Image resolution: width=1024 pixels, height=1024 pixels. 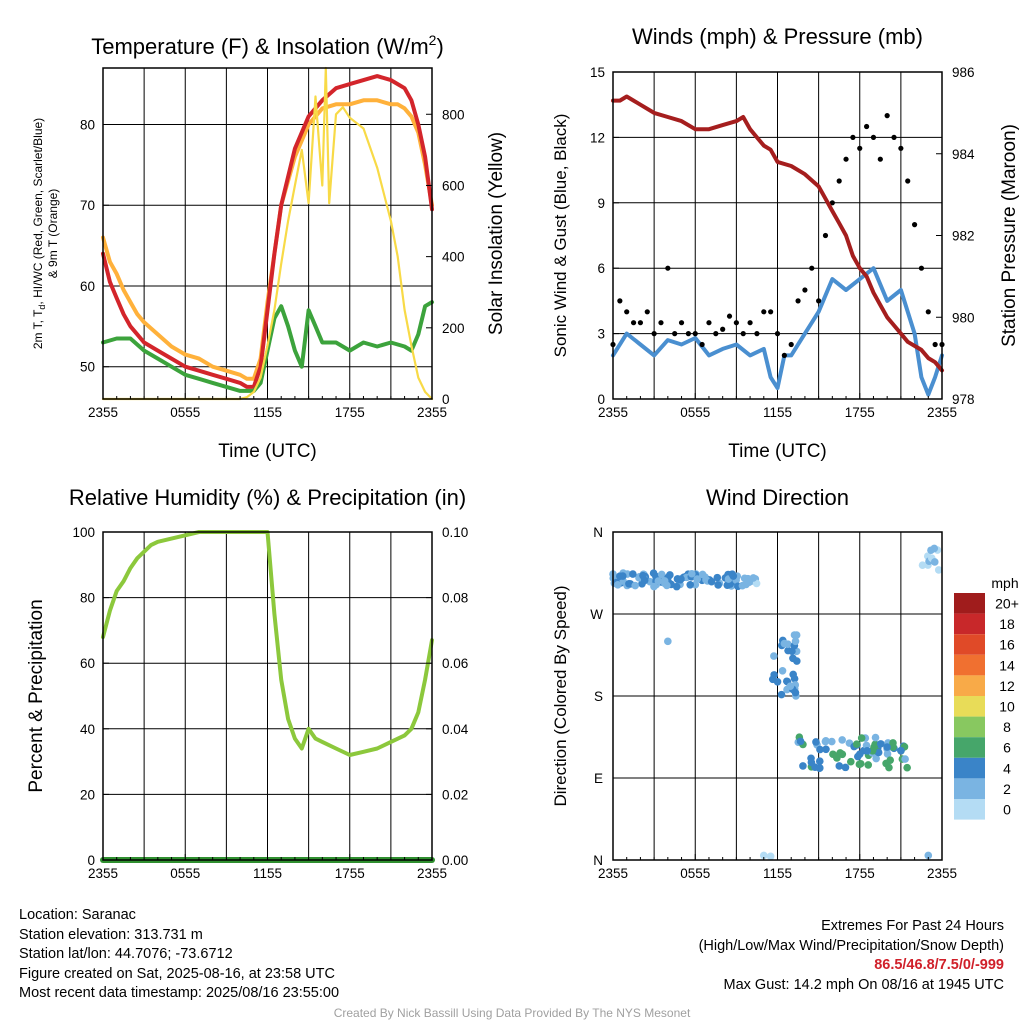 I want to click on y-tick-label: 0, so click(x=601, y=399).